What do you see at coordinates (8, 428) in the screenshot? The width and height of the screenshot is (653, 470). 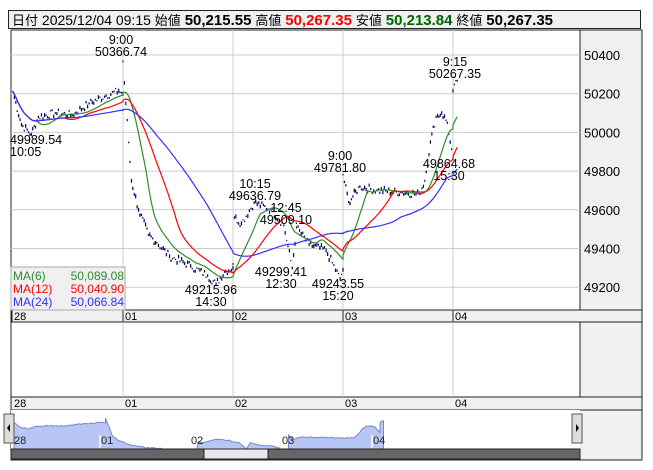 I see `chevron-left-icon` at bounding box center [8, 428].